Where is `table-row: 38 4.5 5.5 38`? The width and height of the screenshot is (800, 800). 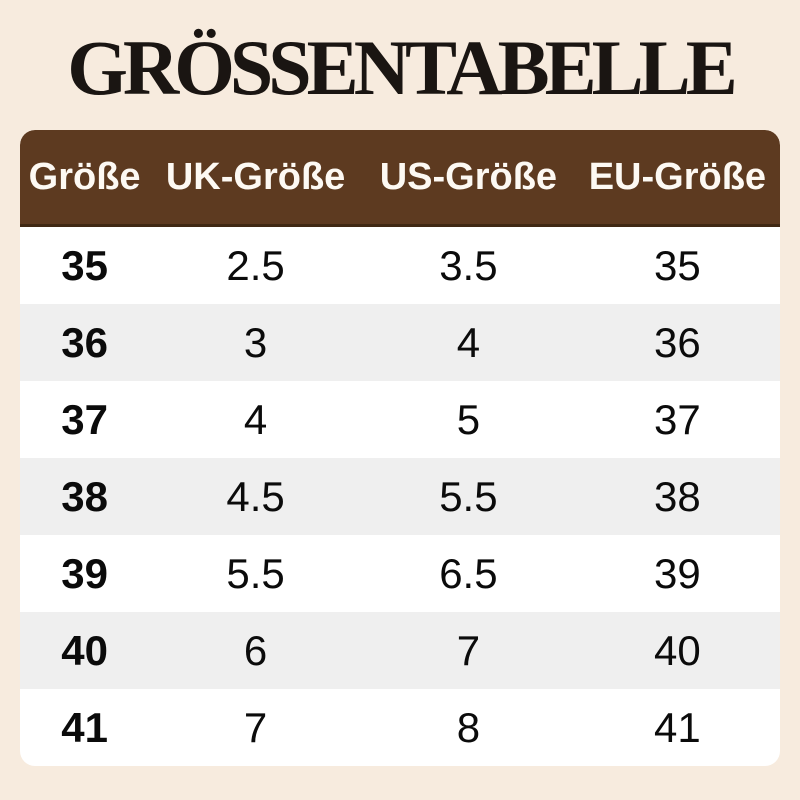
table-row: 38 4.5 5.5 38 is located at coordinates (400, 496).